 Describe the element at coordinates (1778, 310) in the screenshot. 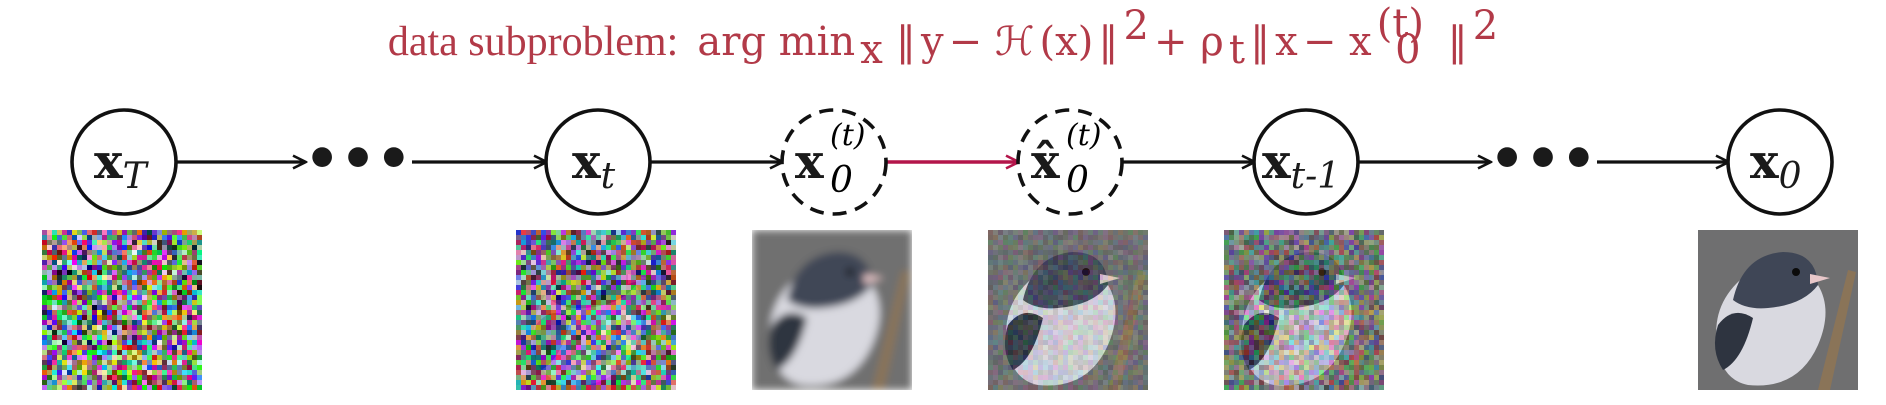

I see `thumbnail-bird-clean` at that location.